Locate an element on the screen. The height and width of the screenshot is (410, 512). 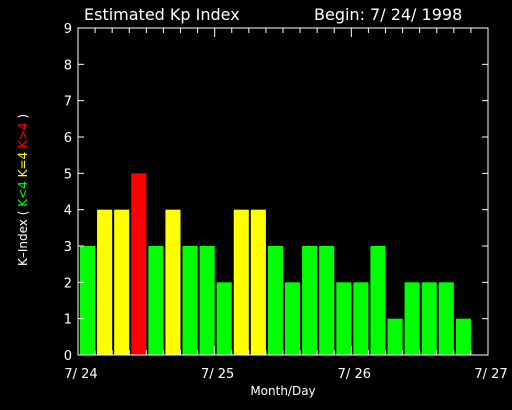
x-tick-label: 7/ 26 is located at coordinates (354, 374).